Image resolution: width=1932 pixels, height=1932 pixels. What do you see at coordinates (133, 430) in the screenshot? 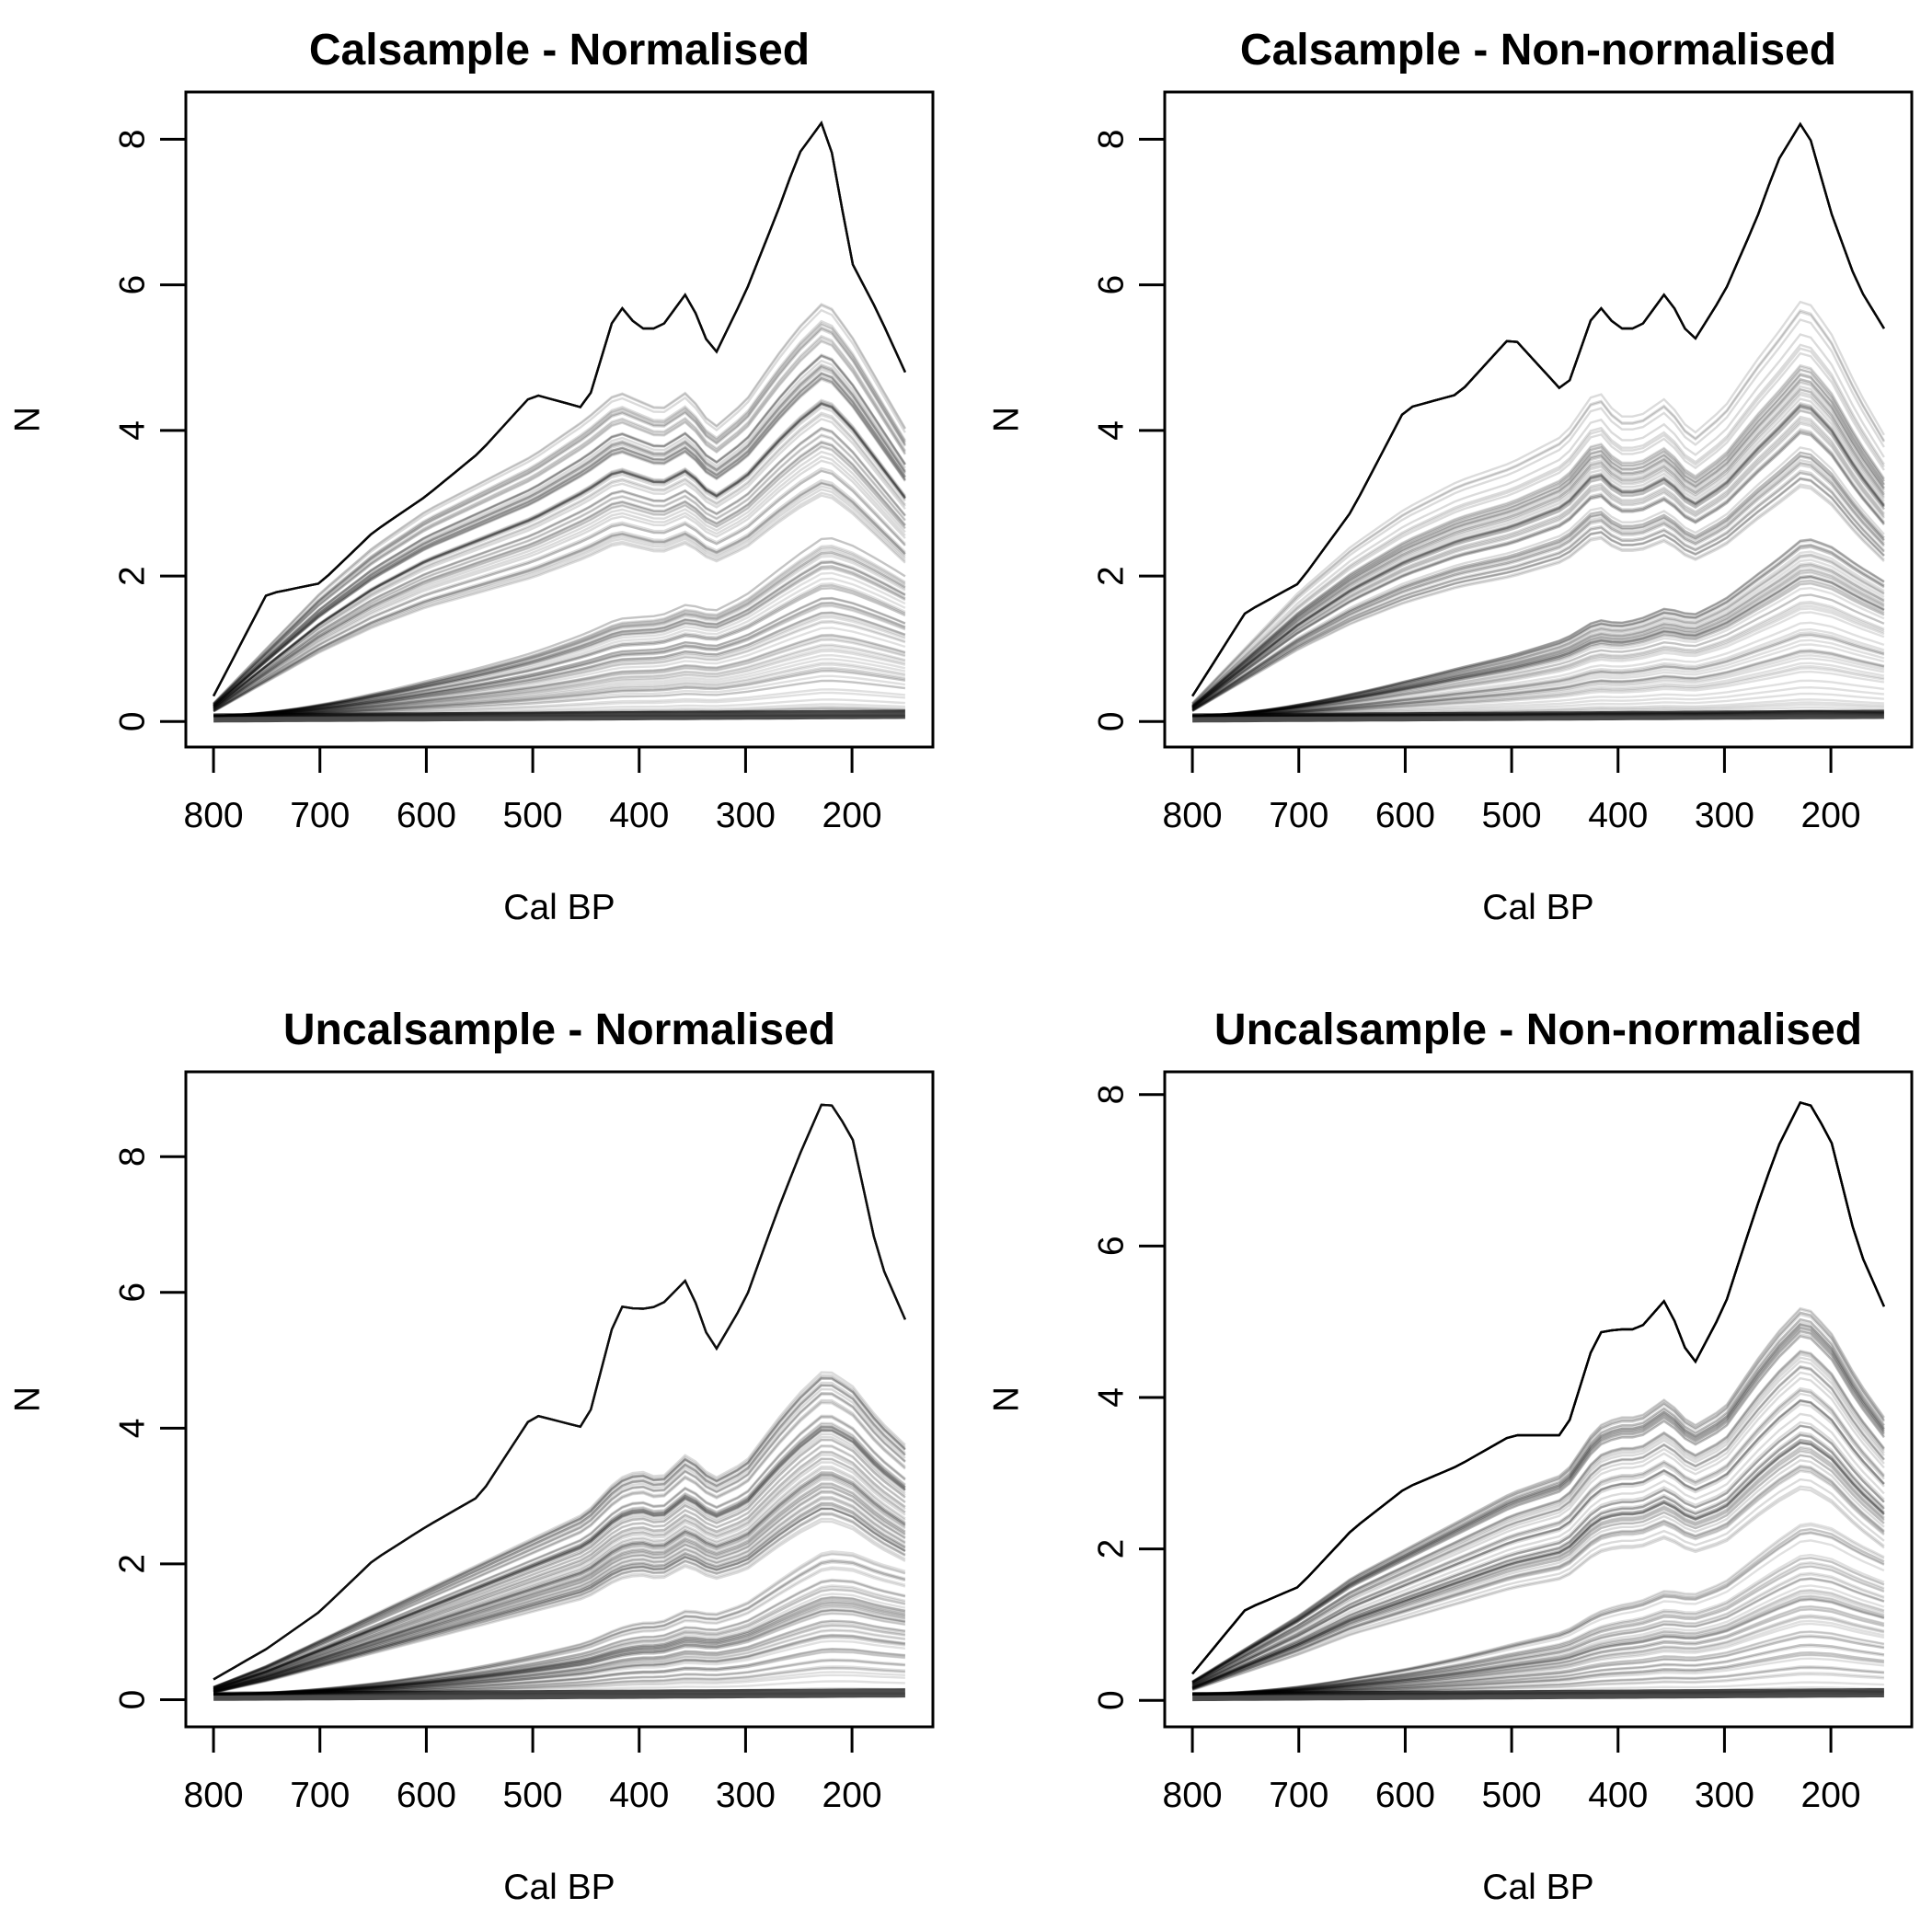
I see `y-tick-label: 4` at bounding box center [133, 430].